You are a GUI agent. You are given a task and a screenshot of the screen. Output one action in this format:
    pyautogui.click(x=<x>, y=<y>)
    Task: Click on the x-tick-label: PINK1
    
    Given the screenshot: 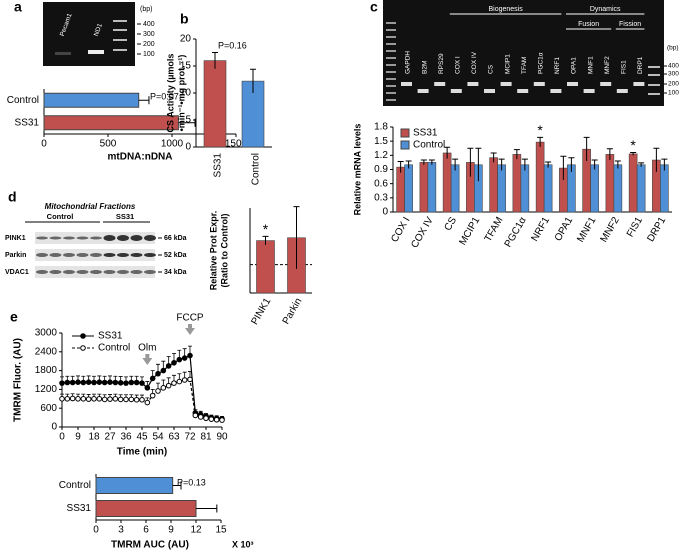 What is the action you would take?
    pyautogui.click(x=261, y=311)
    